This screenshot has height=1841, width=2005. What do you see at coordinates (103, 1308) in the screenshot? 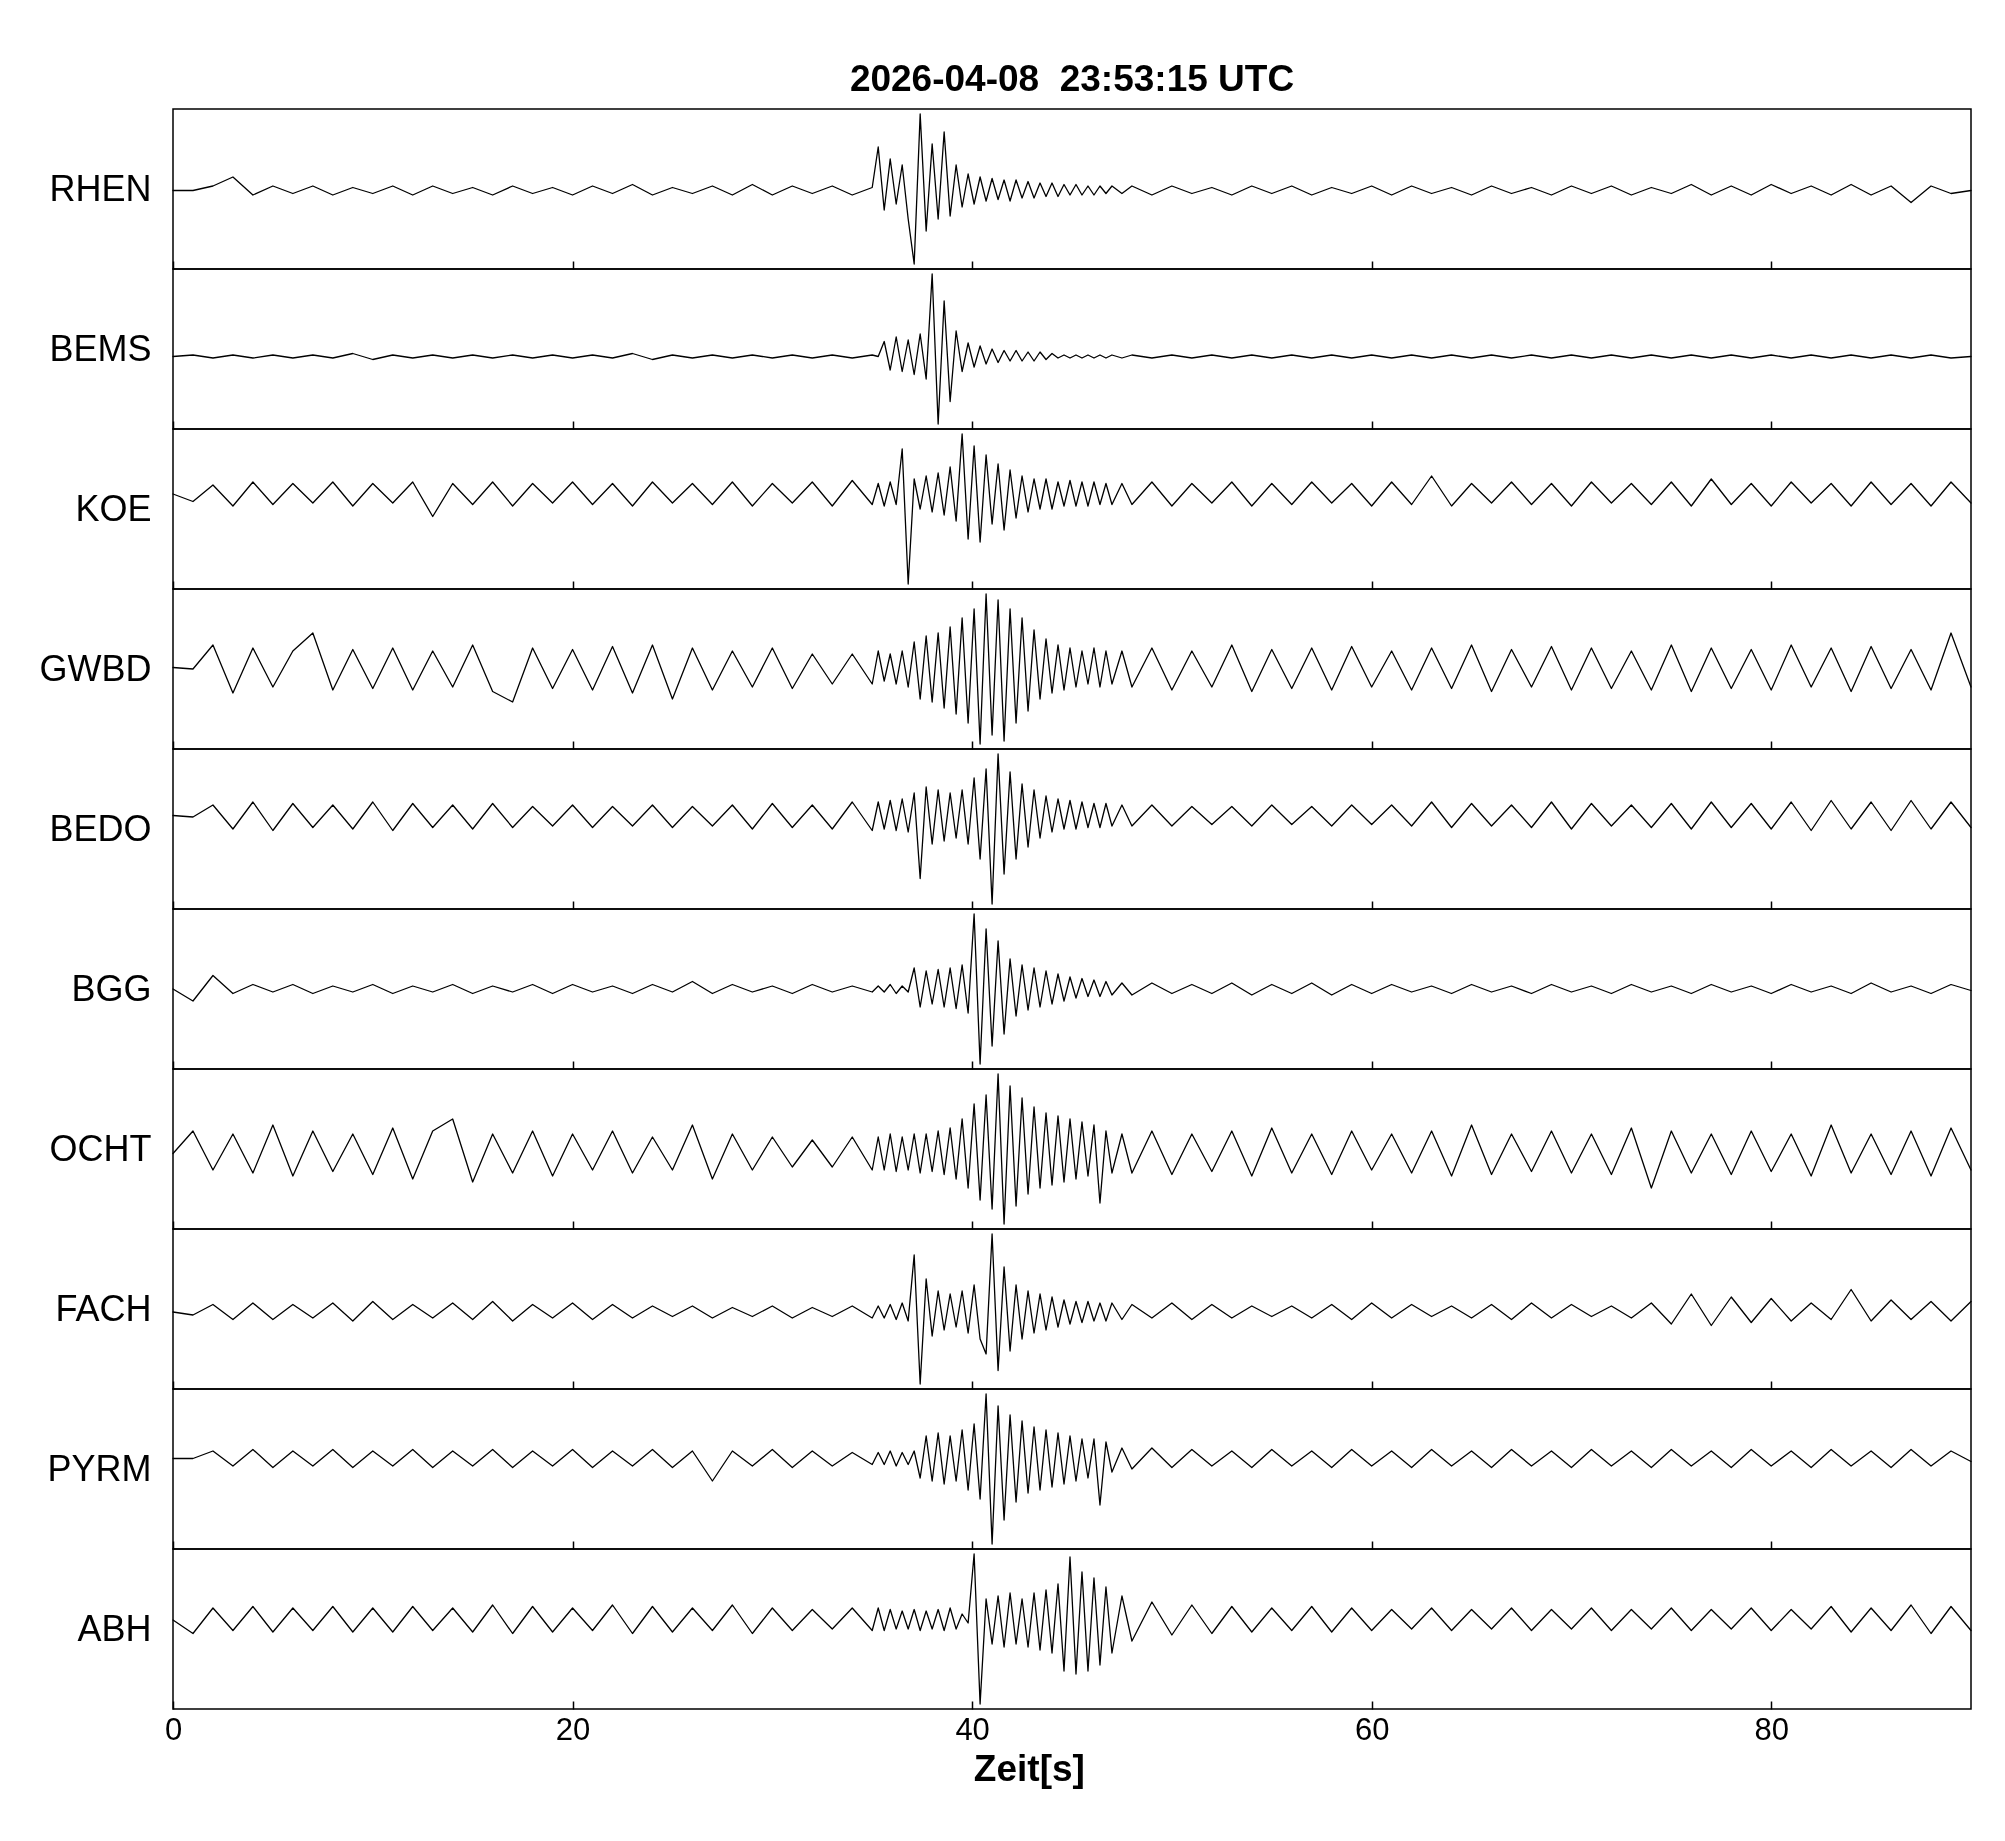
I see `y-axis-title: FACH` at bounding box center [103, 1308].